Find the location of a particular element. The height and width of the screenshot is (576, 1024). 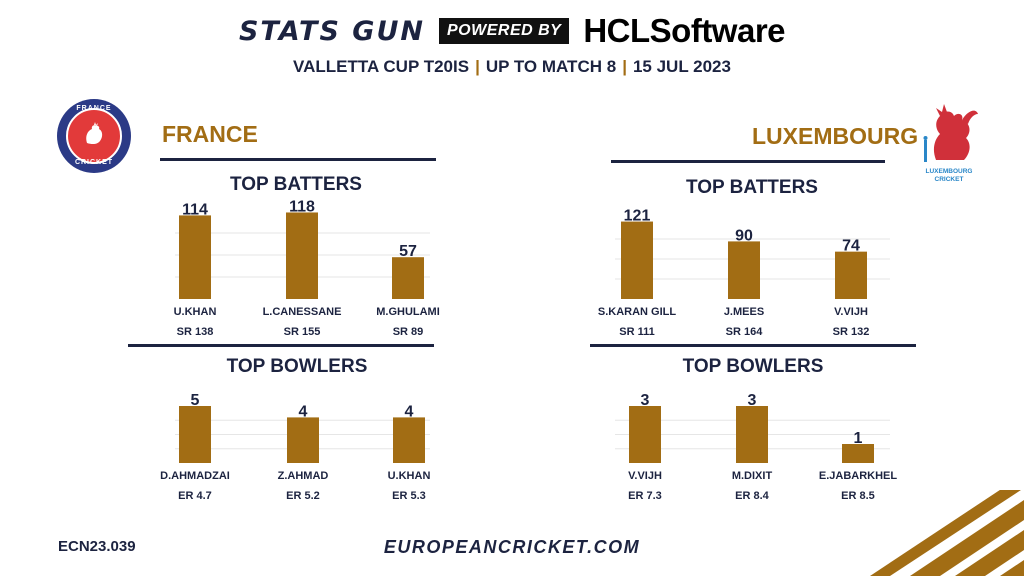

player-name: J.MEES is located at coordinates (744, 312).